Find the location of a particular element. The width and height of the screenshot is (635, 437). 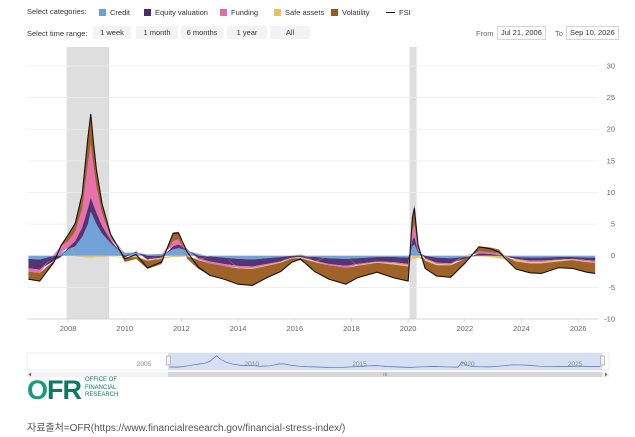

y-tick-label: 15 is located at coordinates (611, 160).